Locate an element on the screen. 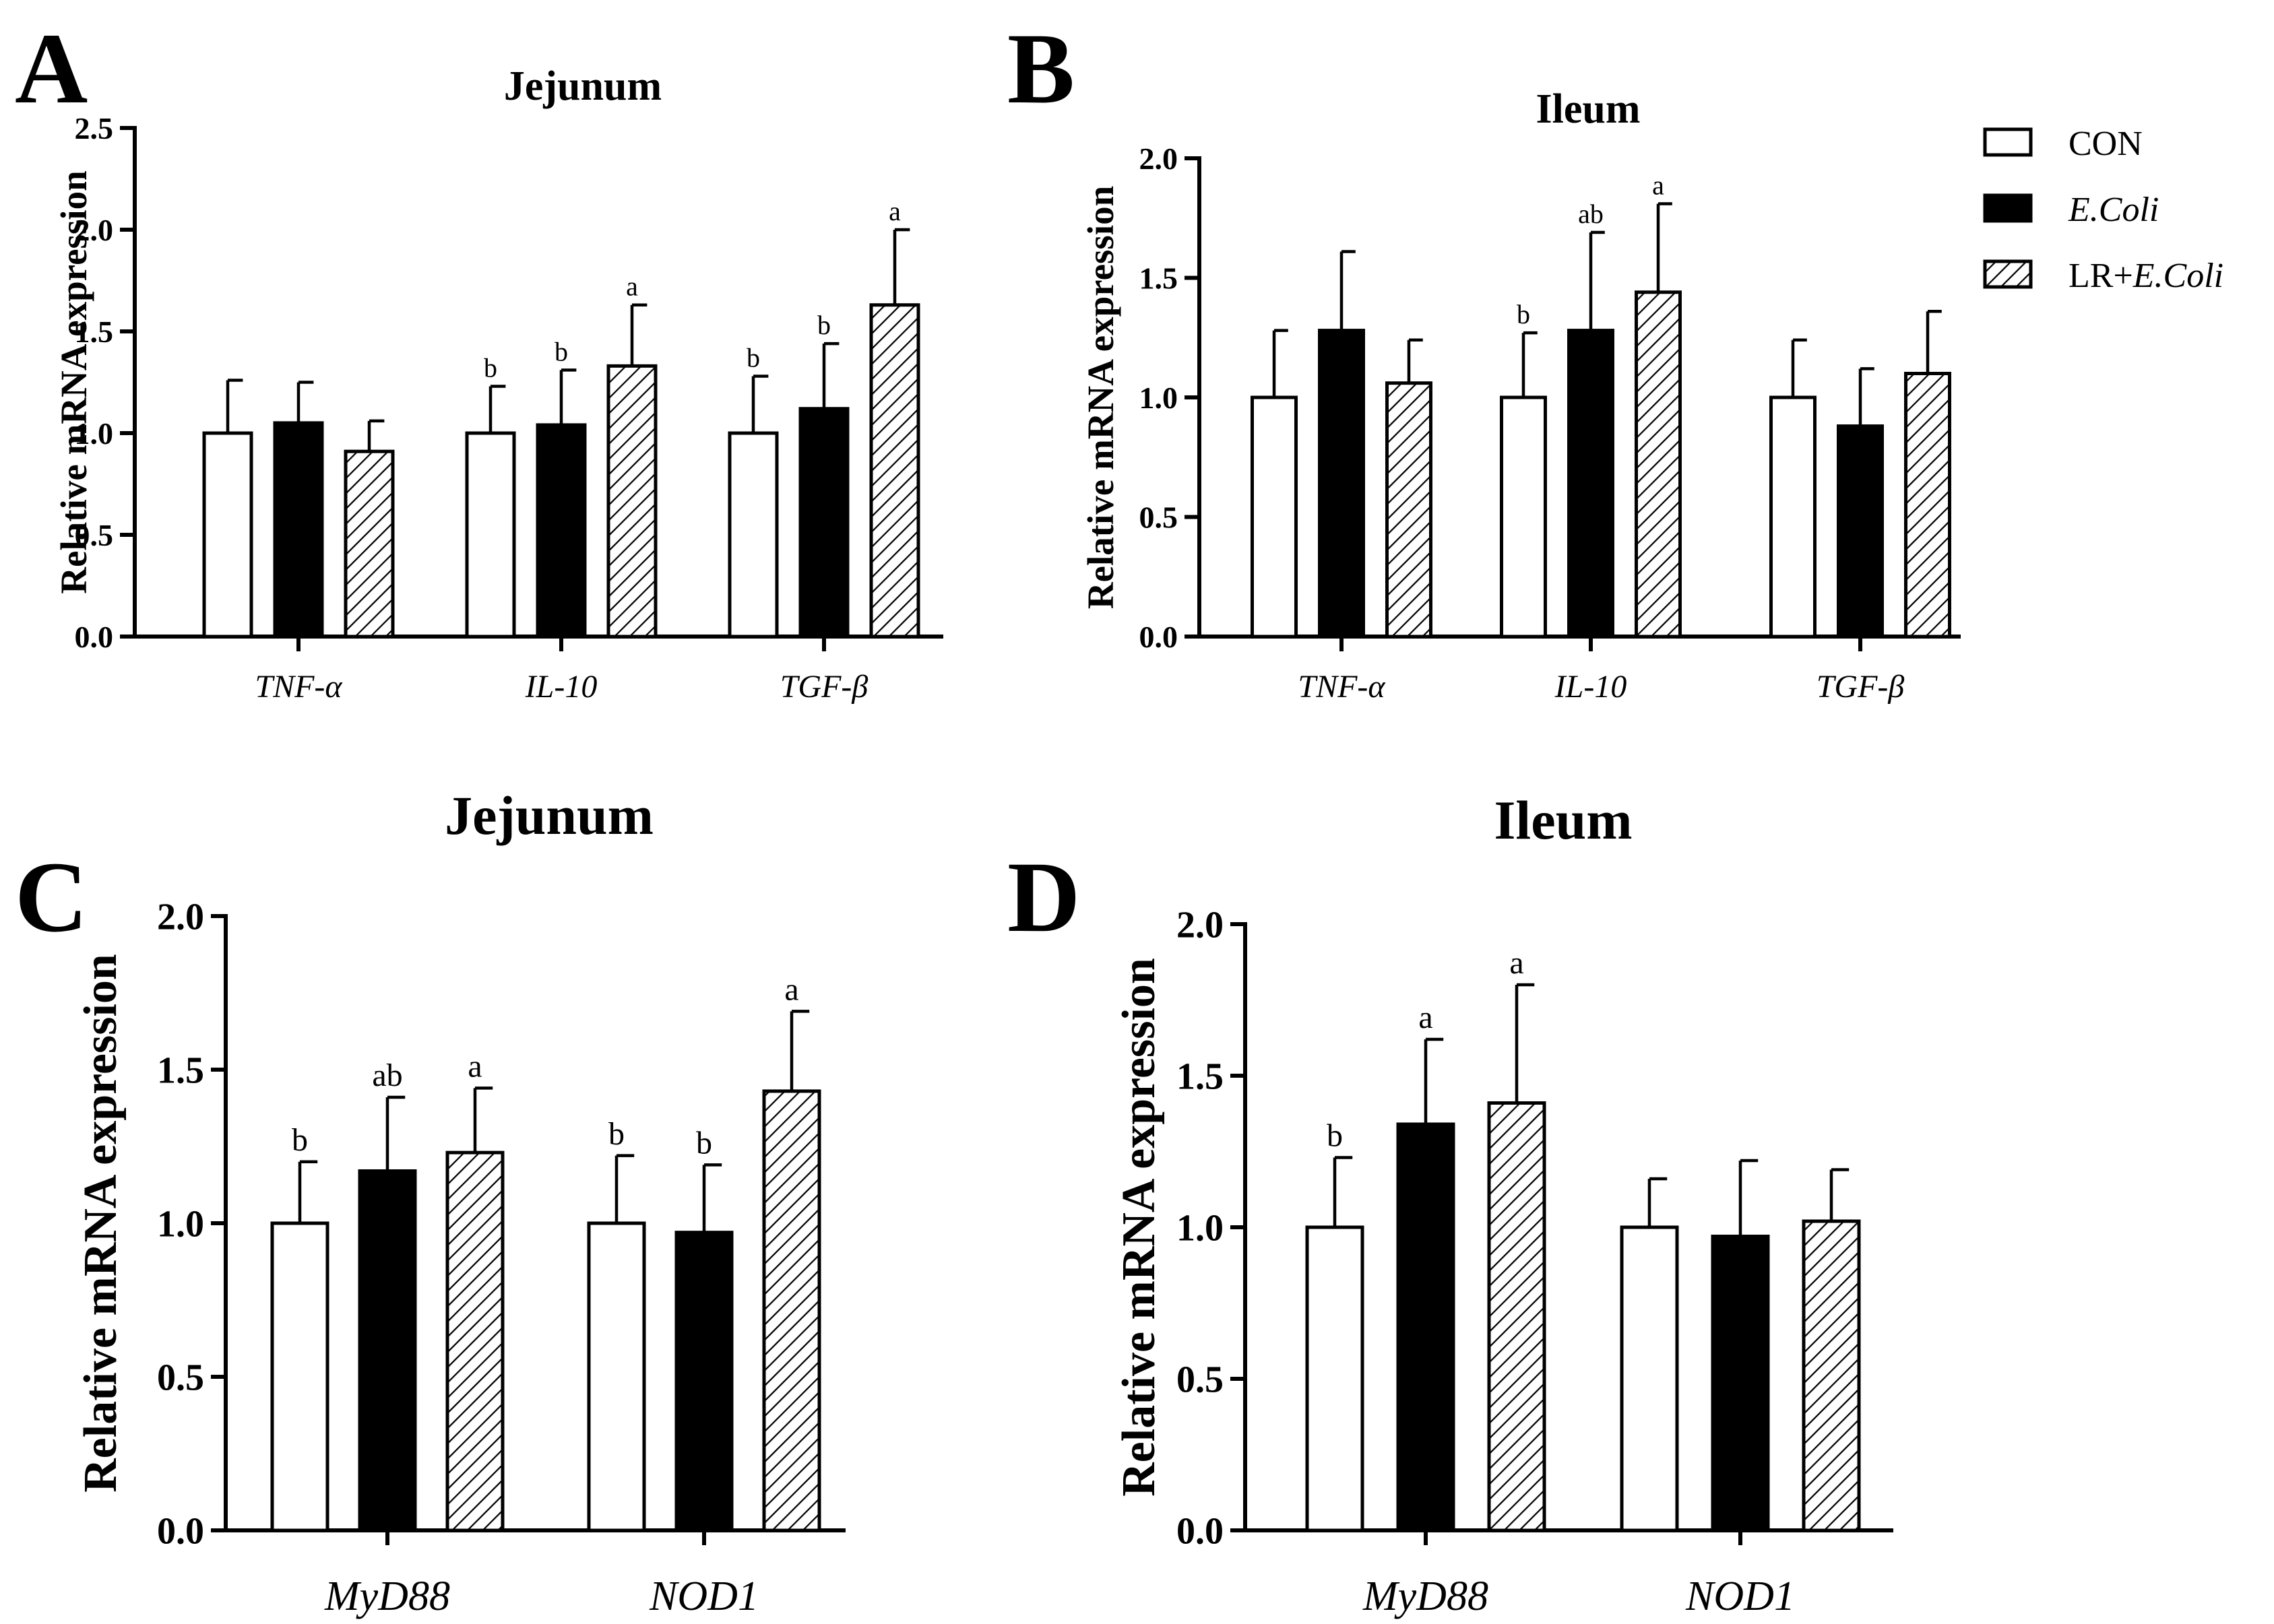 The image size is (2274, 1624). panel-letter-d: D is located at coordinates (1043, 897).